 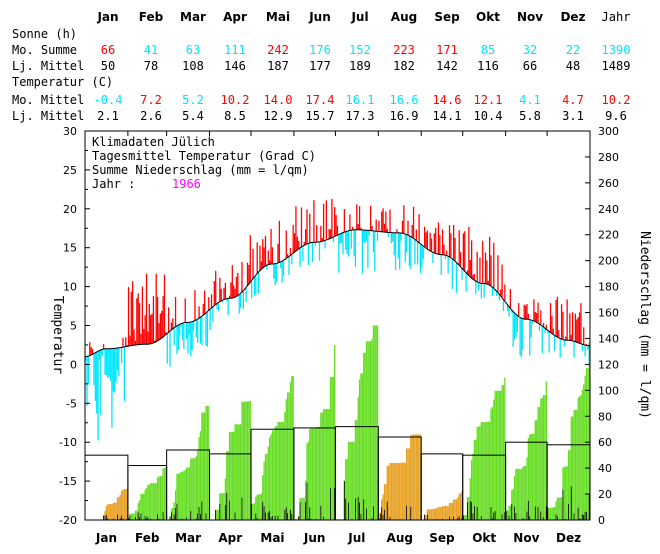 I want to click on table-cell: 10.2, so click(x=235, y=100).